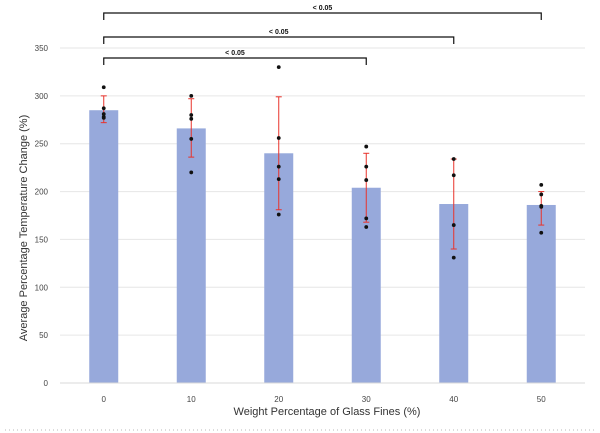  I want to click on x-axis-ticks: 0 10 20 30 40 50, so click(324, 399).